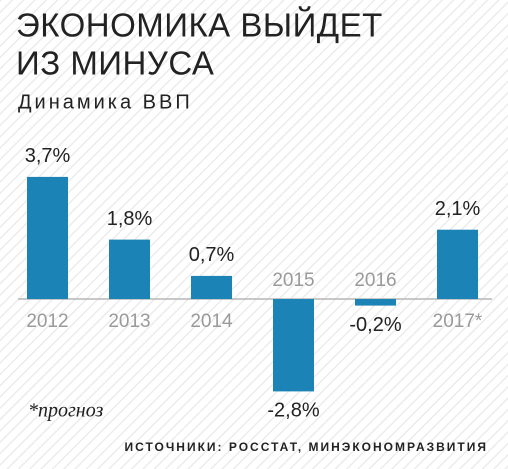 The height and width of the screenshot is (469, 508). Describe the element at coordinates (47, 321) in the screenshot. I see `x-tick-label: 2012` at that location.